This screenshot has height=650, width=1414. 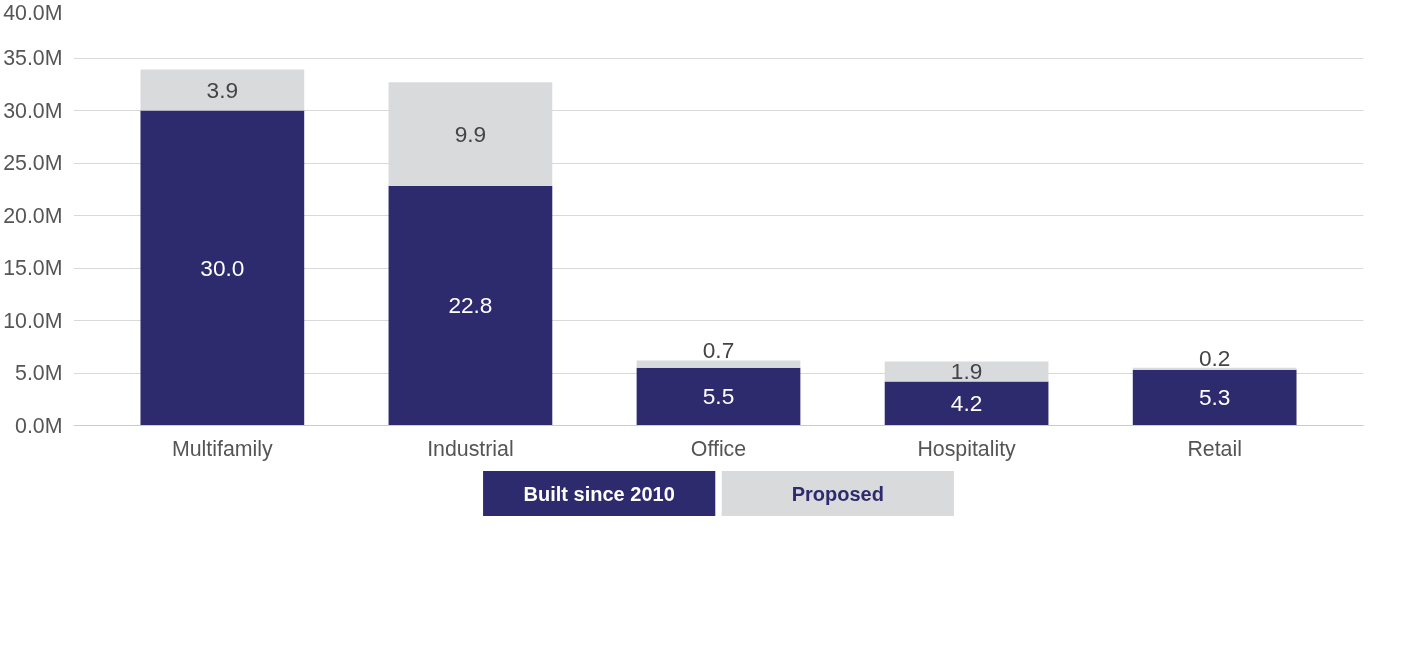 I want to click on data-label: 30.0, so click(x=222, y=267).